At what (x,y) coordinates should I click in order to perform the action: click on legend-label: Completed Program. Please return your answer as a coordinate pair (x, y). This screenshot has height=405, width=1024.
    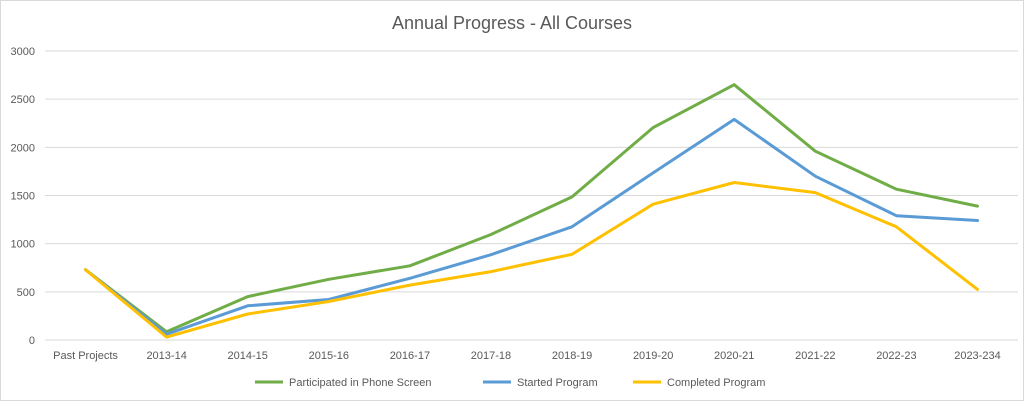
    Looking at the image, I should click on (716, 383).